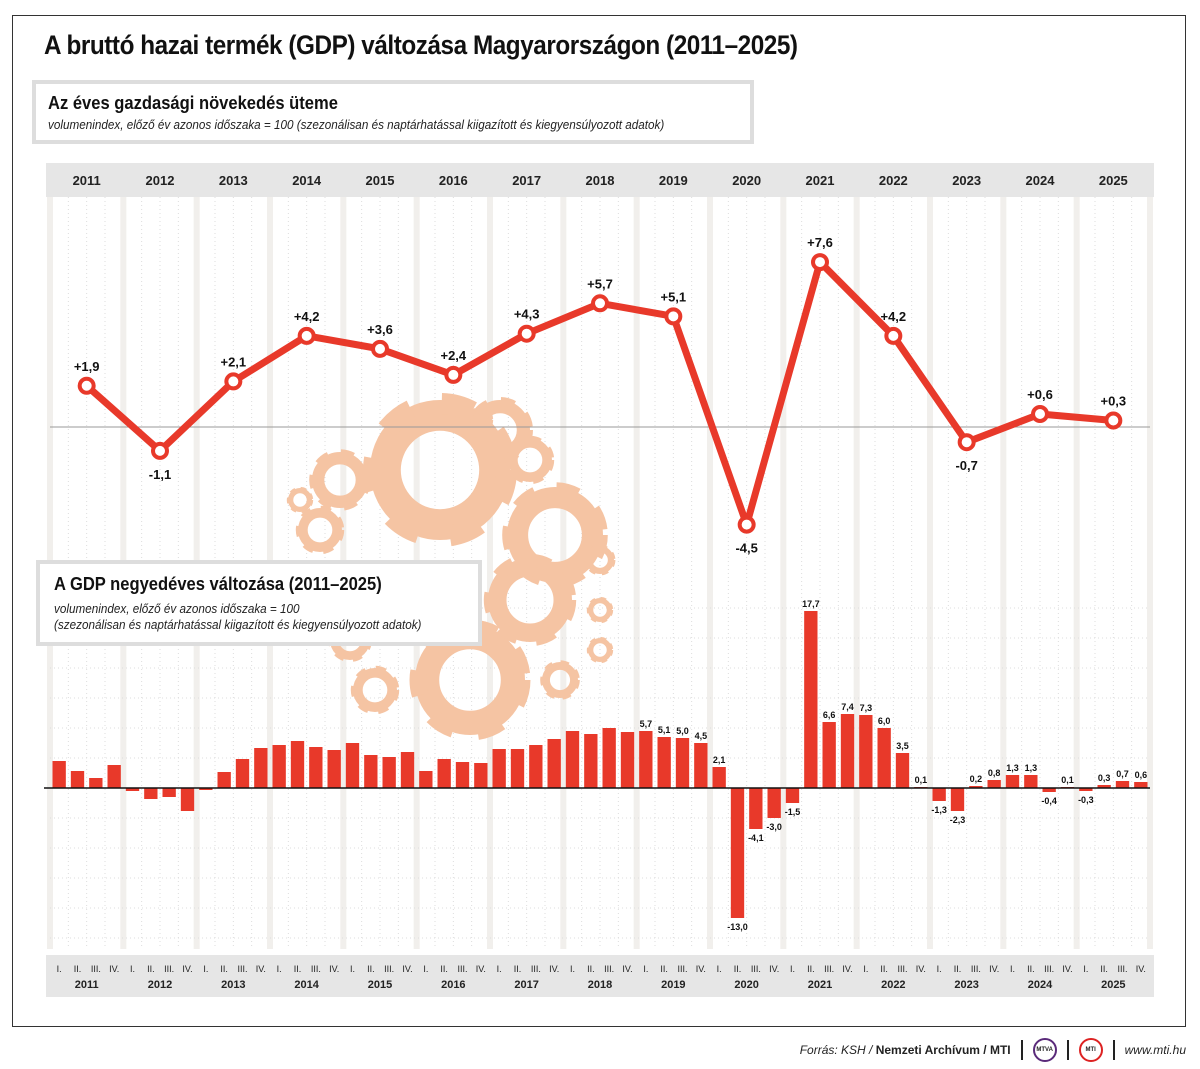 The image size is (1200, 1069). I want to click on quarterly-data-label: 0,6, so click(1141, 775).